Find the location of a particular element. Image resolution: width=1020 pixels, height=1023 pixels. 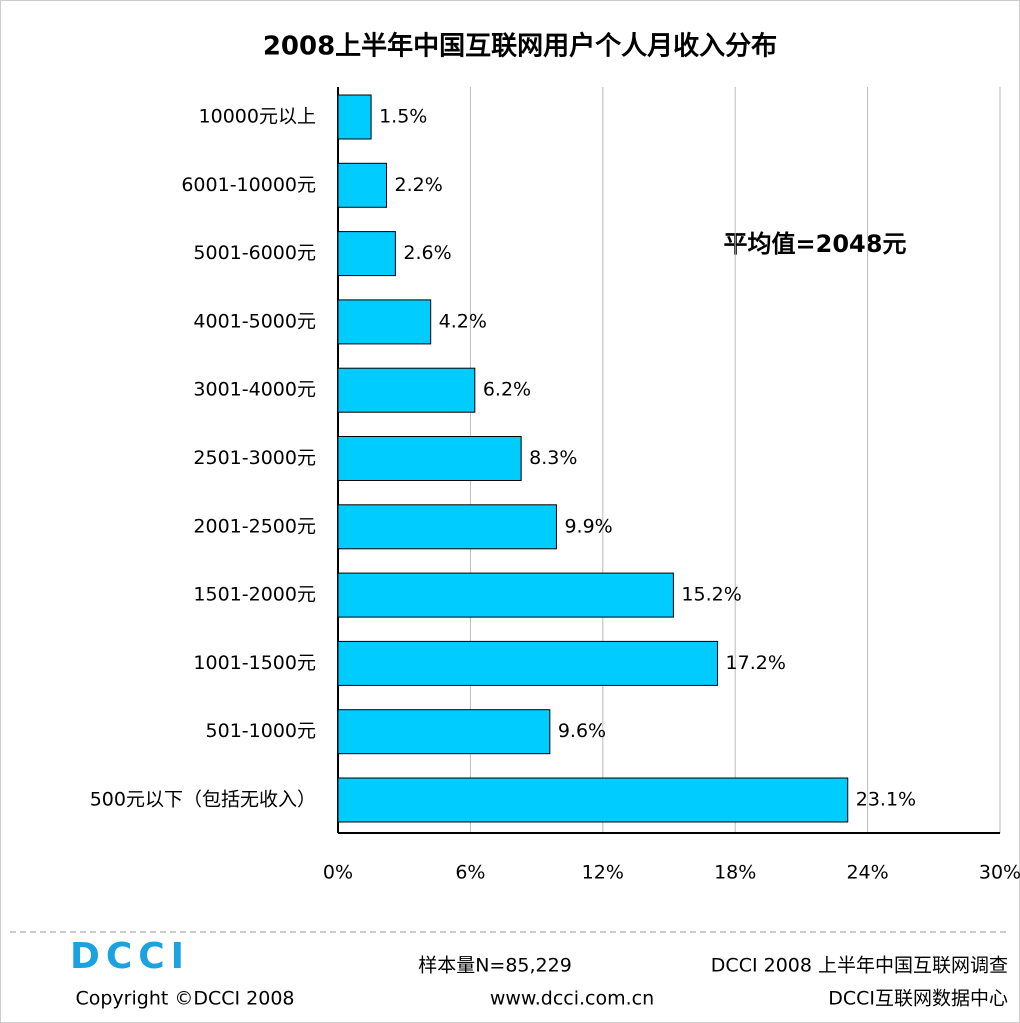

value-label: 1.5% is located at coordinates (403, 117).